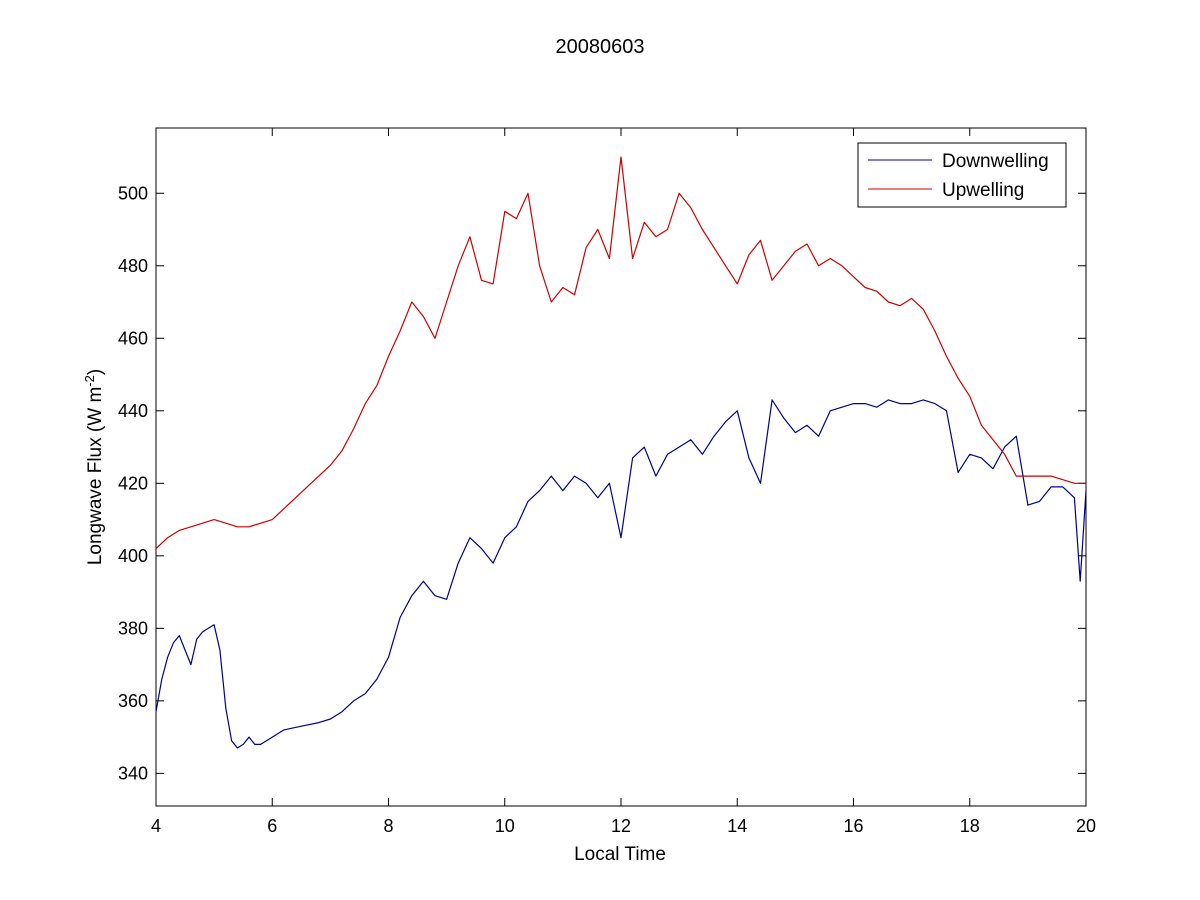  I want to click on chart-title: 20080603, so click(600, 47).